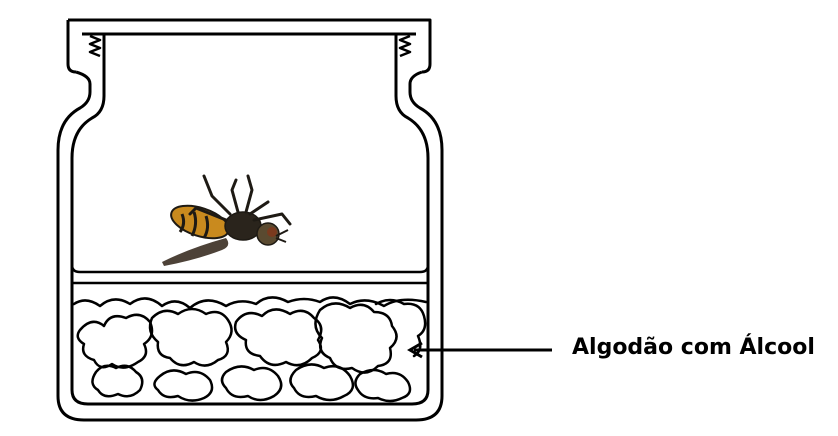 This screenshot has height=436, width=838. Describe the element at coordinates (282, 236) in the screenshot. I see `insect-antenna` at that location.